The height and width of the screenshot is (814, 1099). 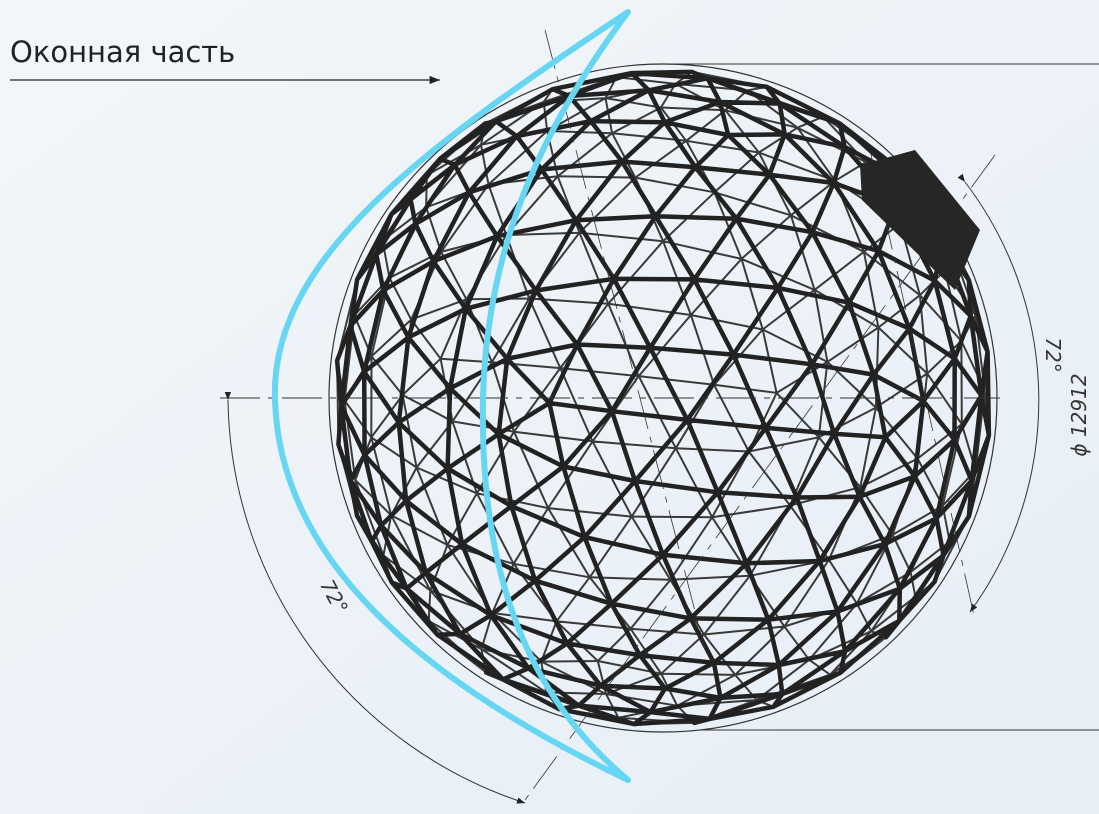 I want to click on angle-label-right: 72°, so click(x=1053, y=354).